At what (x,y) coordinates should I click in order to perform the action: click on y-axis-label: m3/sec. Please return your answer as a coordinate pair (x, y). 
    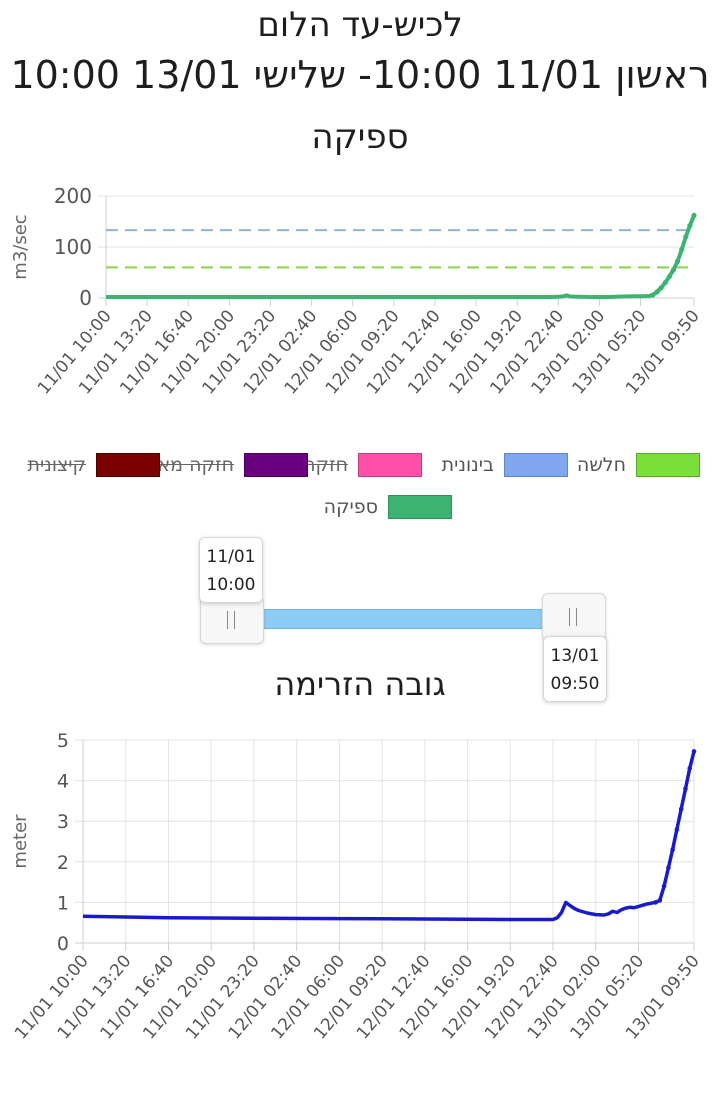
    Looking at the image, I should click on (20, 246).